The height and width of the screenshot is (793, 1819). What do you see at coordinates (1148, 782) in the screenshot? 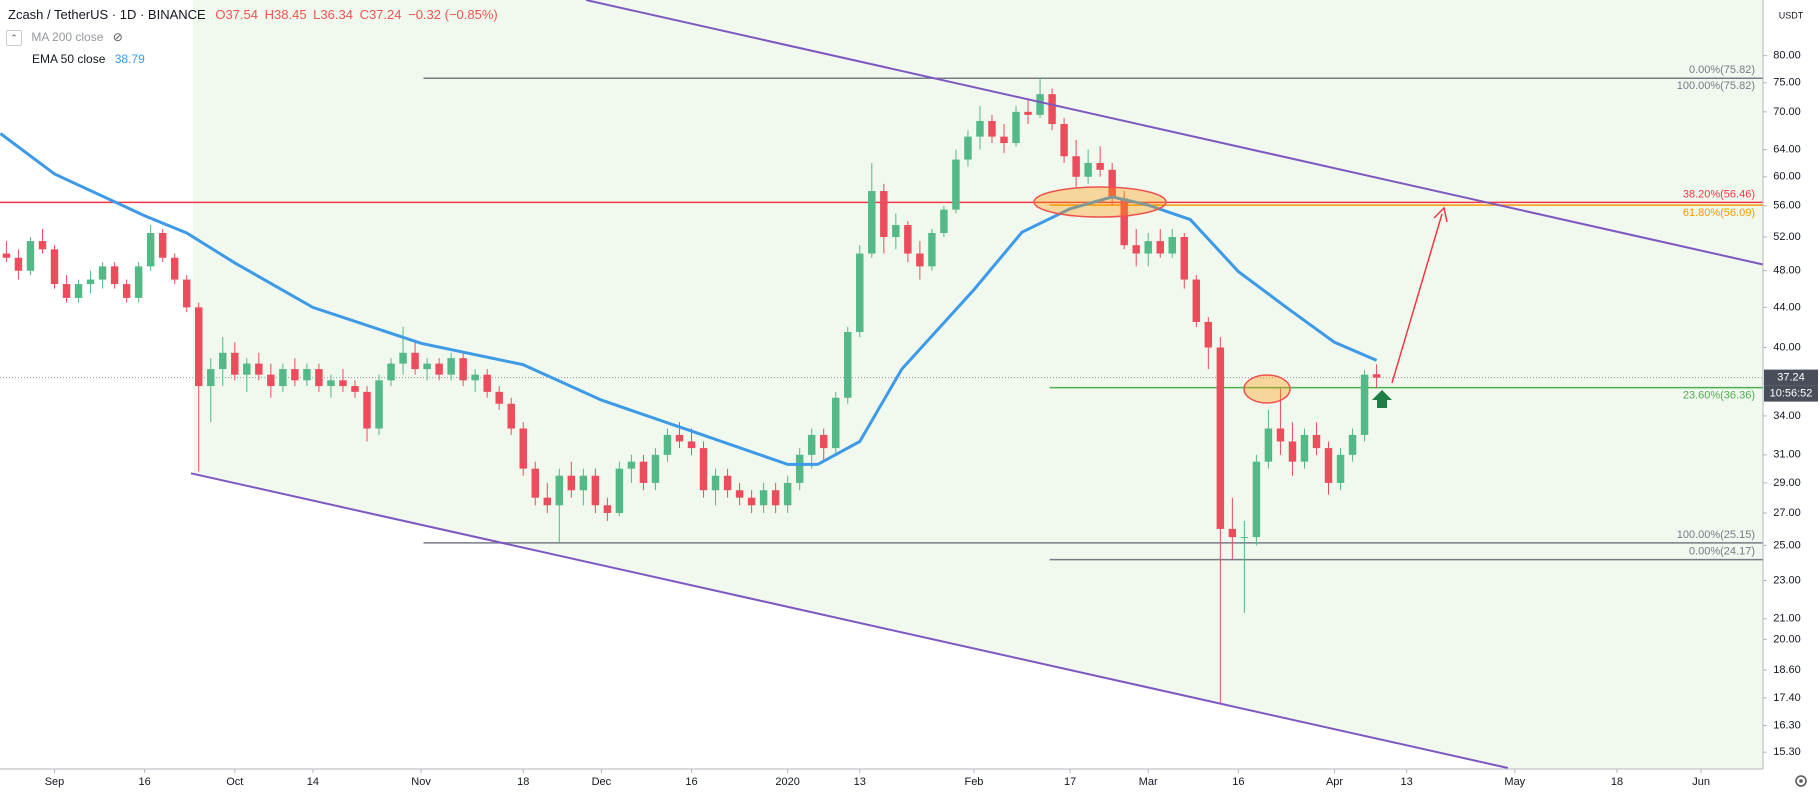
I see `x-tick-label: Mar` at bounding box center [1148, 782].